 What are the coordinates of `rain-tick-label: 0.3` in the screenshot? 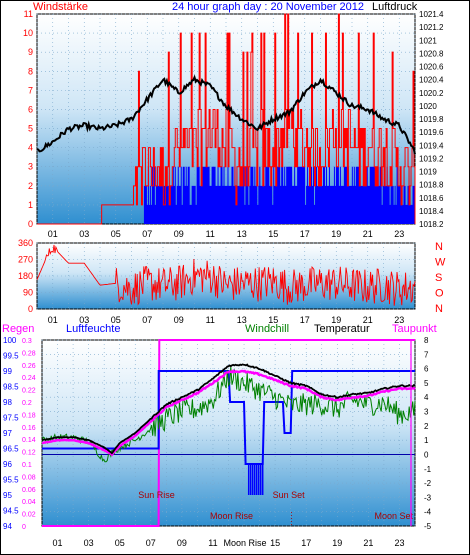 It's located at (27, 341).